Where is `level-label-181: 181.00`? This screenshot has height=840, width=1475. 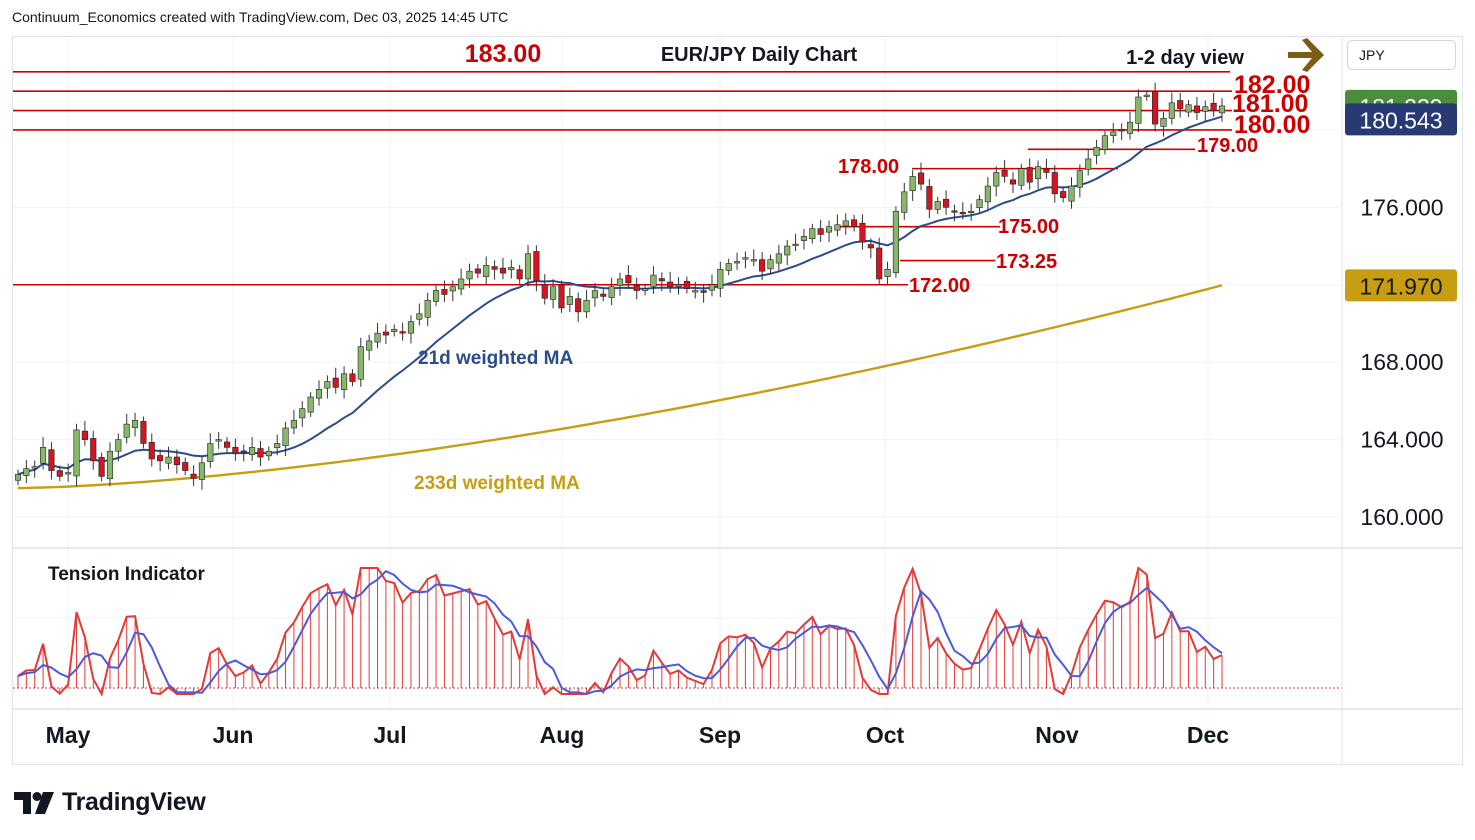
level-label-181: 181.00 is located at coordinates (1270, 104).